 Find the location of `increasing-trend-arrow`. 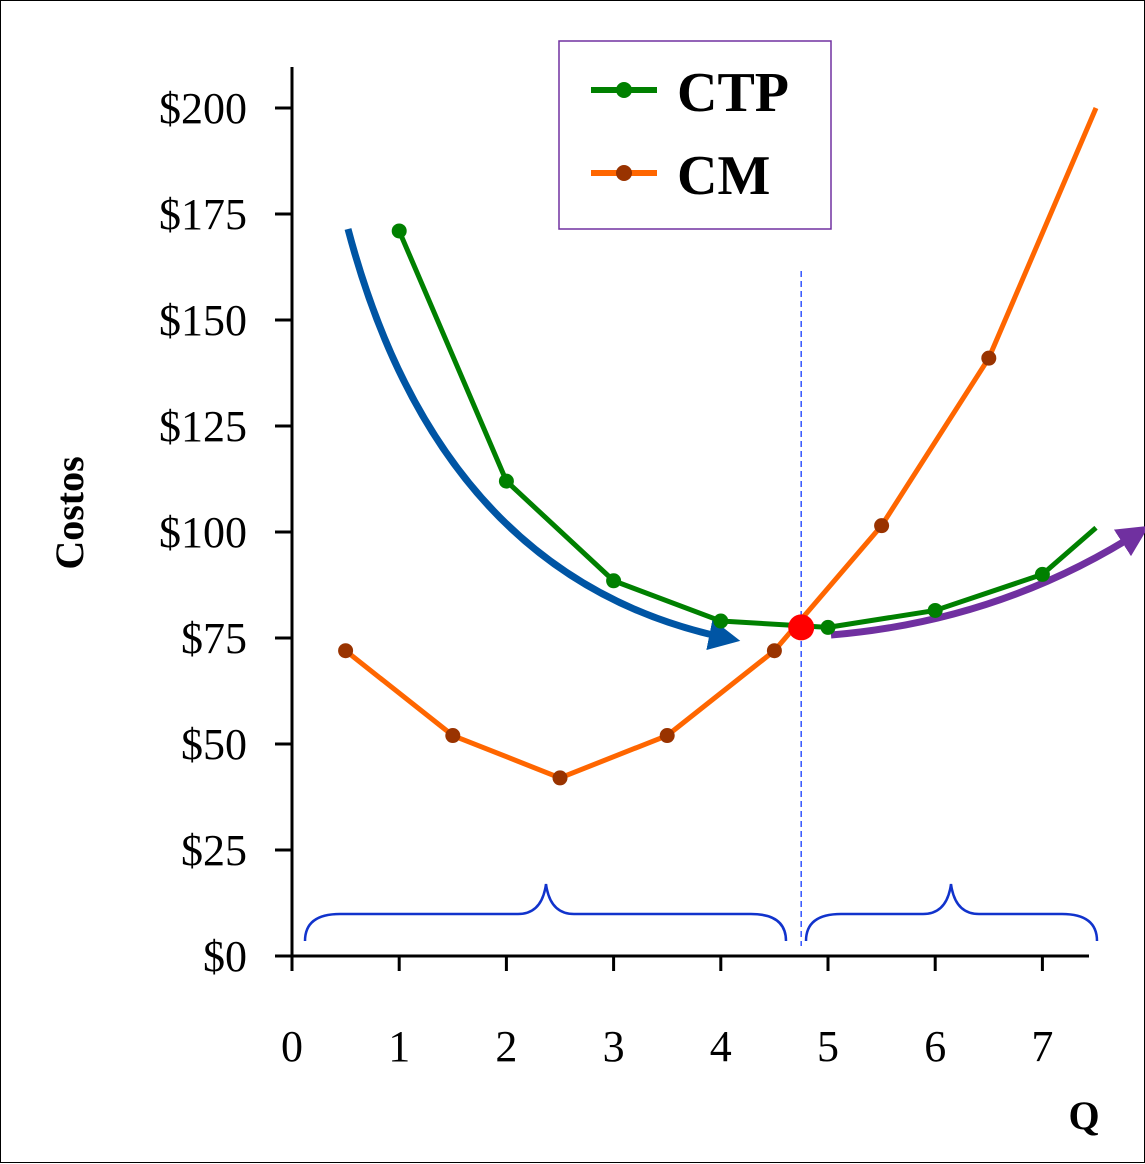

increasing-trend-arrow is located at coordinates (987, 582).